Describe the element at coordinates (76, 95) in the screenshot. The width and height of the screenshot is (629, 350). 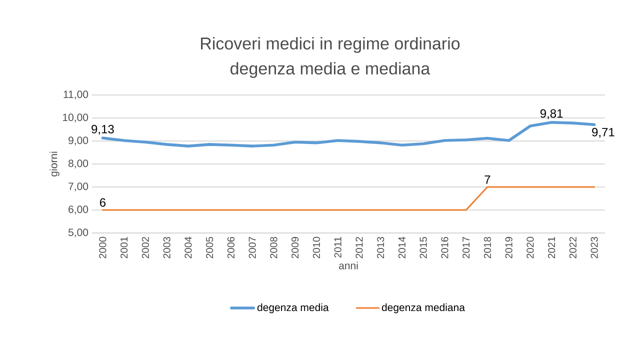
I see `y-tick-label: 11,00` at that location.